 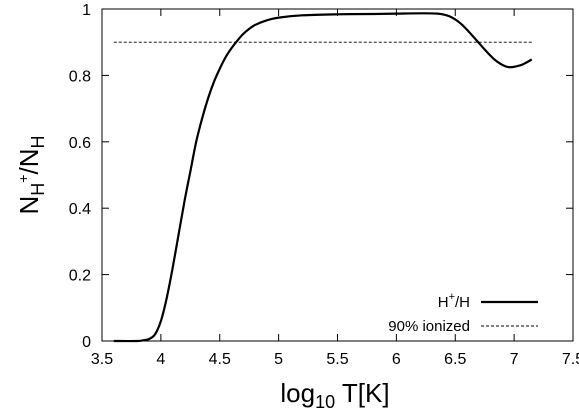 What do you see at coordinates (80, 76) in the screenshot?
I see `y-tick-label: 0.8` at bounding box center [80, 76].